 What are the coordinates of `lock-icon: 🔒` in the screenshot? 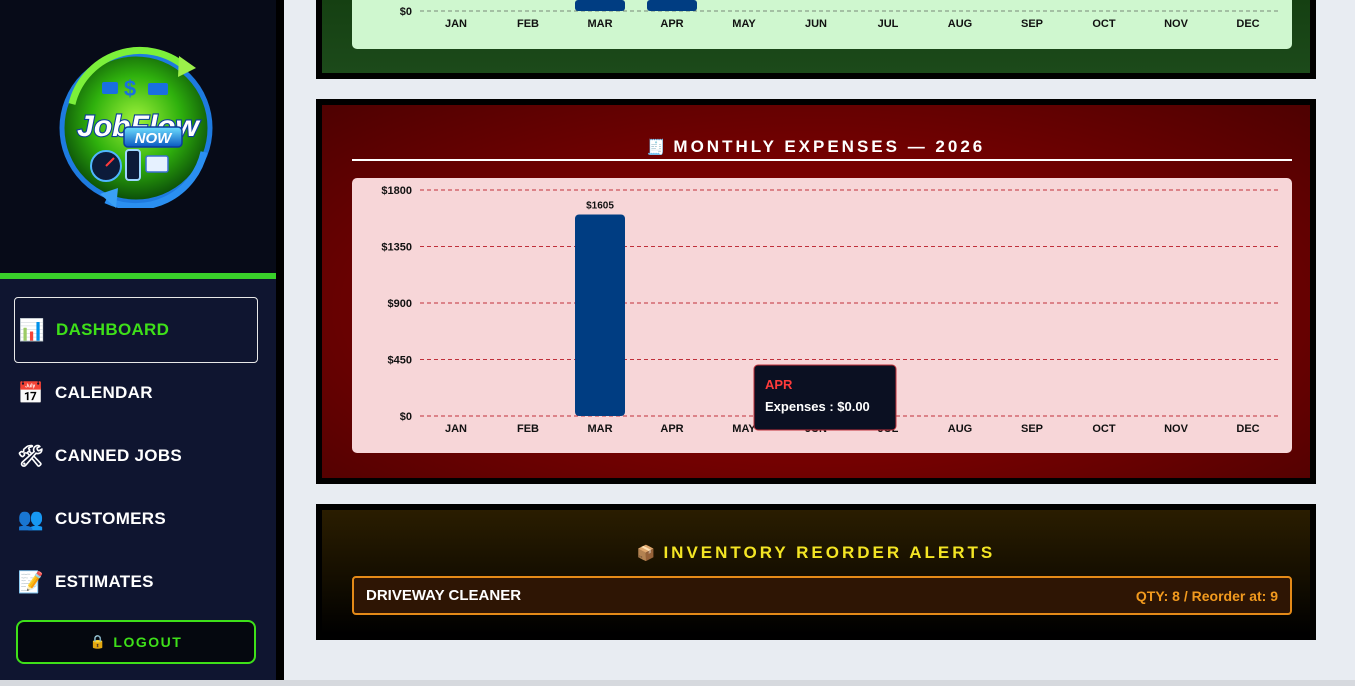 It's located at (98, 642).